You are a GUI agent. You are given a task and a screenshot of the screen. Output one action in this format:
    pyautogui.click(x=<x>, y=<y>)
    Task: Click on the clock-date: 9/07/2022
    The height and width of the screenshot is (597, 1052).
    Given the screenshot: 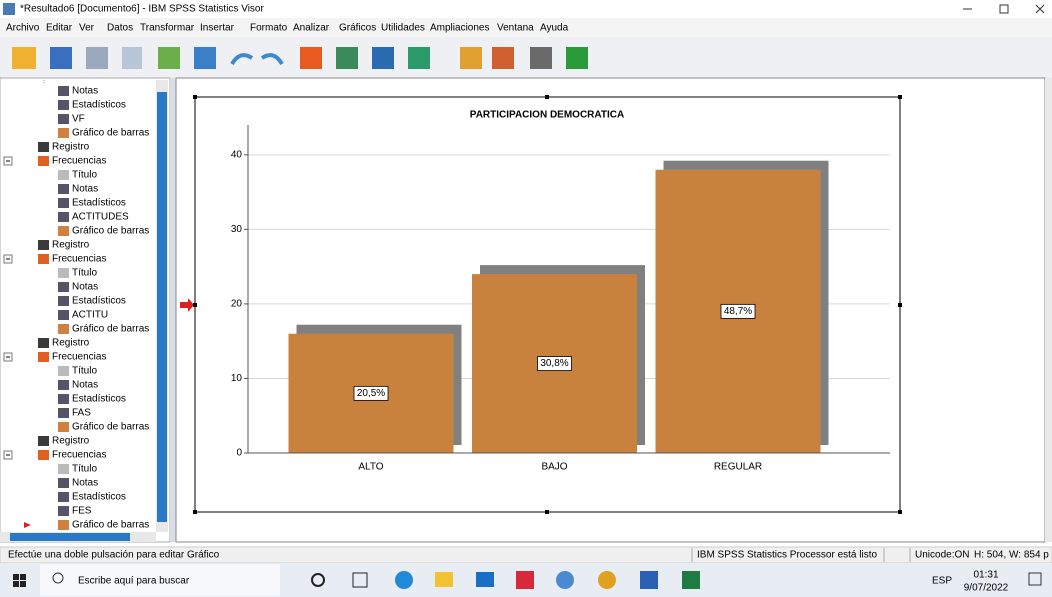 What is the action you would take?
    pyautogui.click(x=986, y=588)
    